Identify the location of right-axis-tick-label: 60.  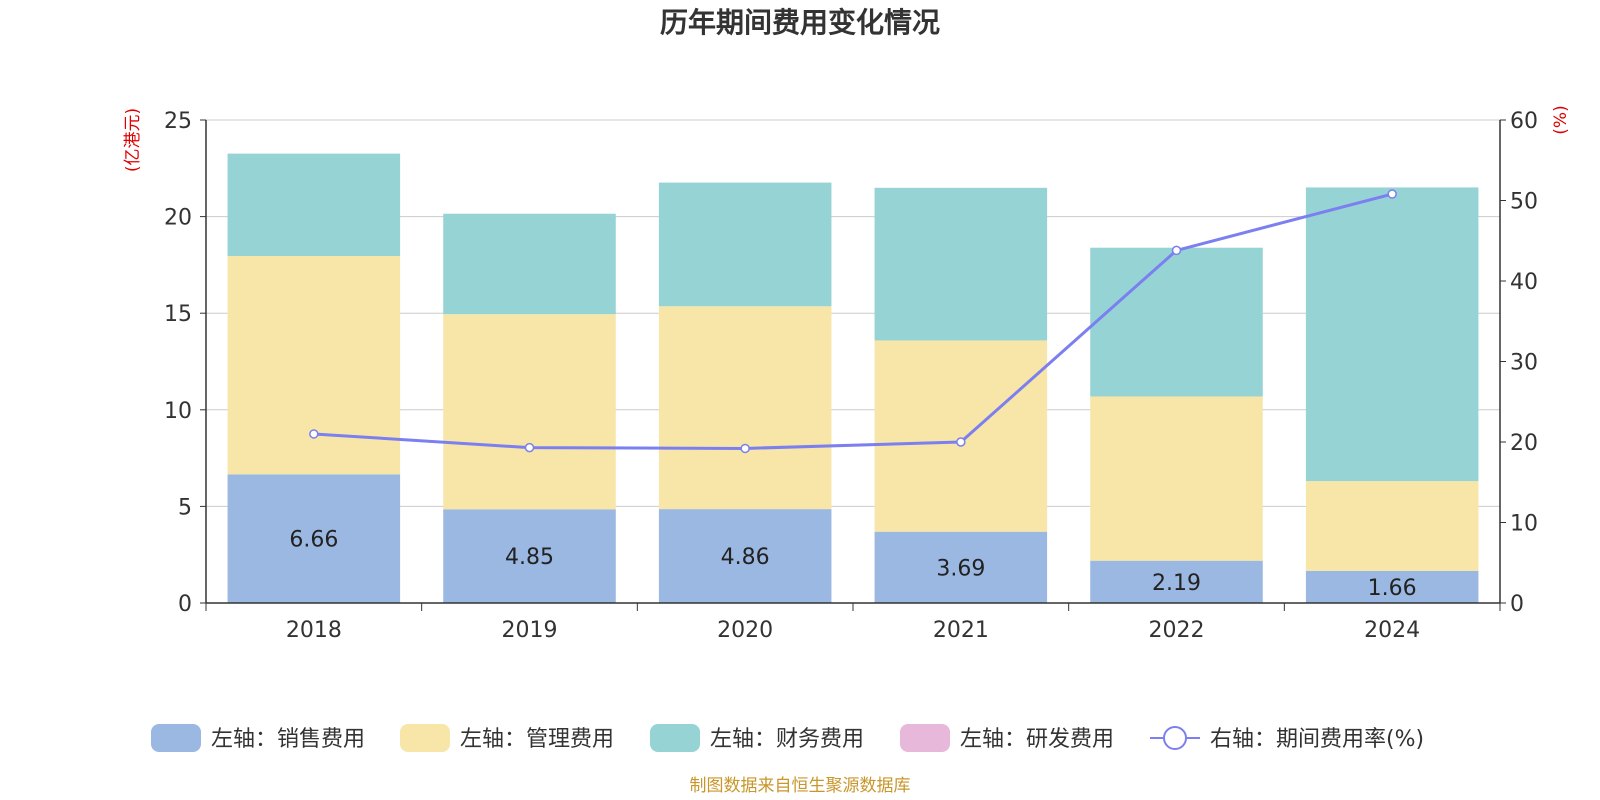
(1524, 121).